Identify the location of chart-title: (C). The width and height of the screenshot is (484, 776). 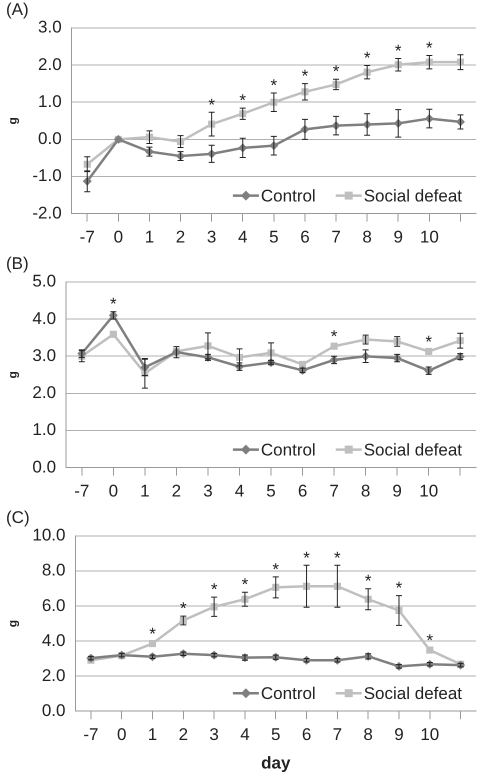
(18, 518).